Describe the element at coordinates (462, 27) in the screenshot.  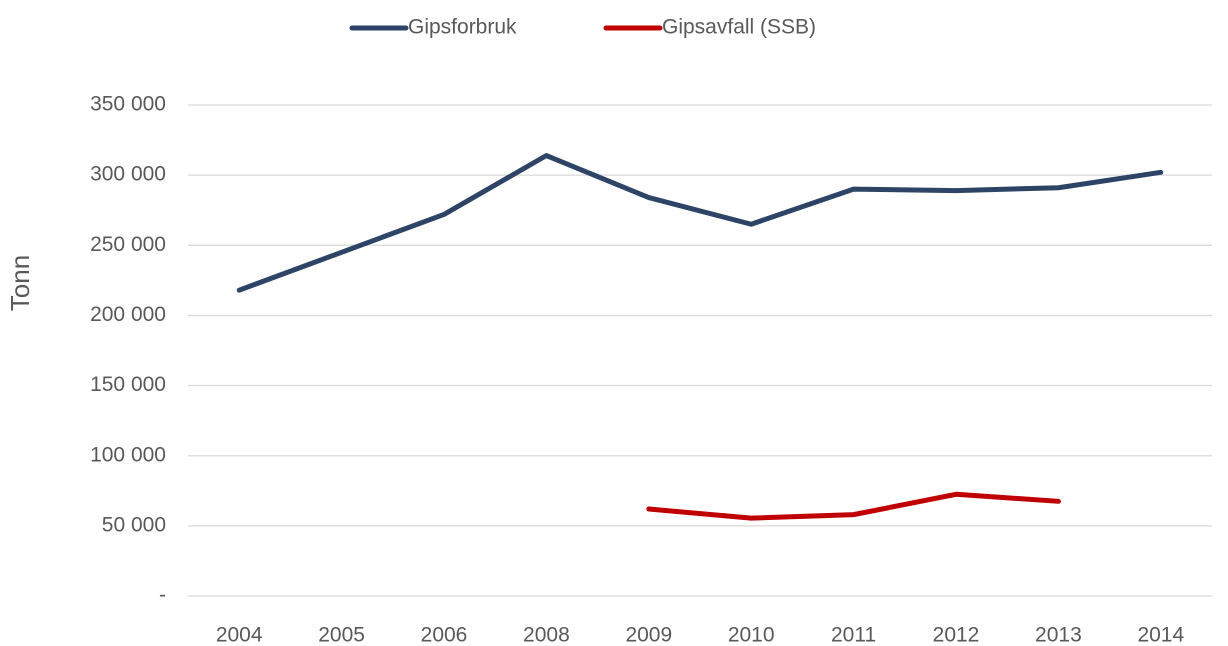
I see `legend-label: Gipsforbruk` at that location.